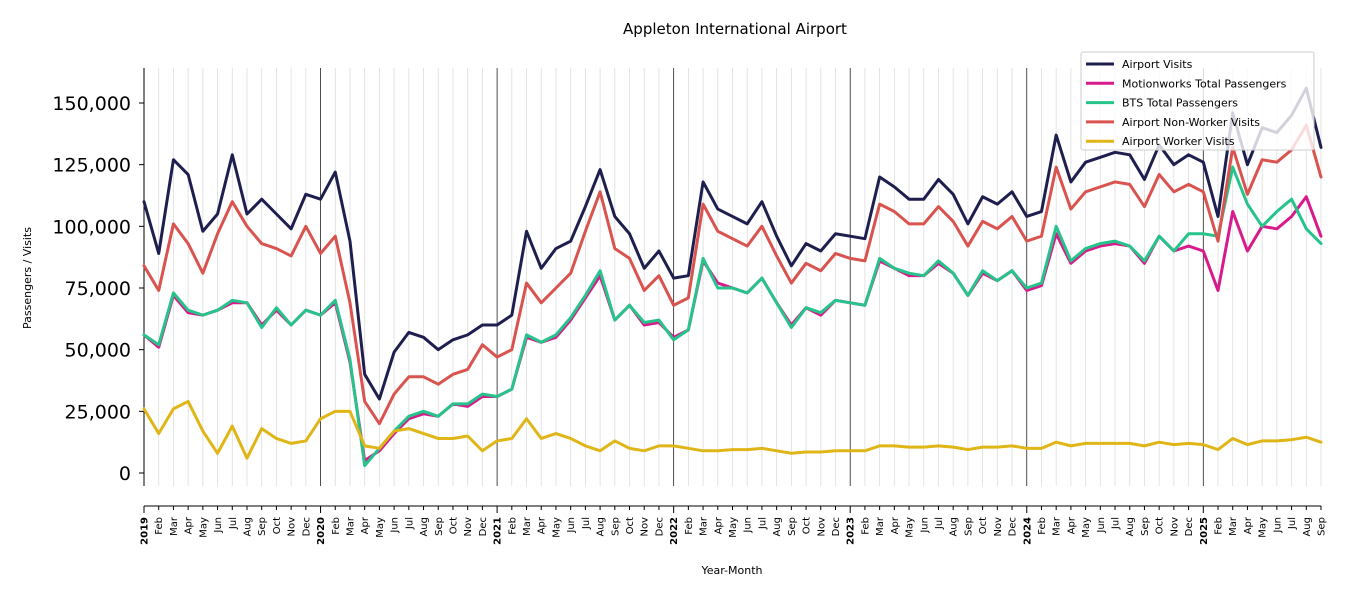  I want to click on x-year-label: 2023, so click(851, 531).